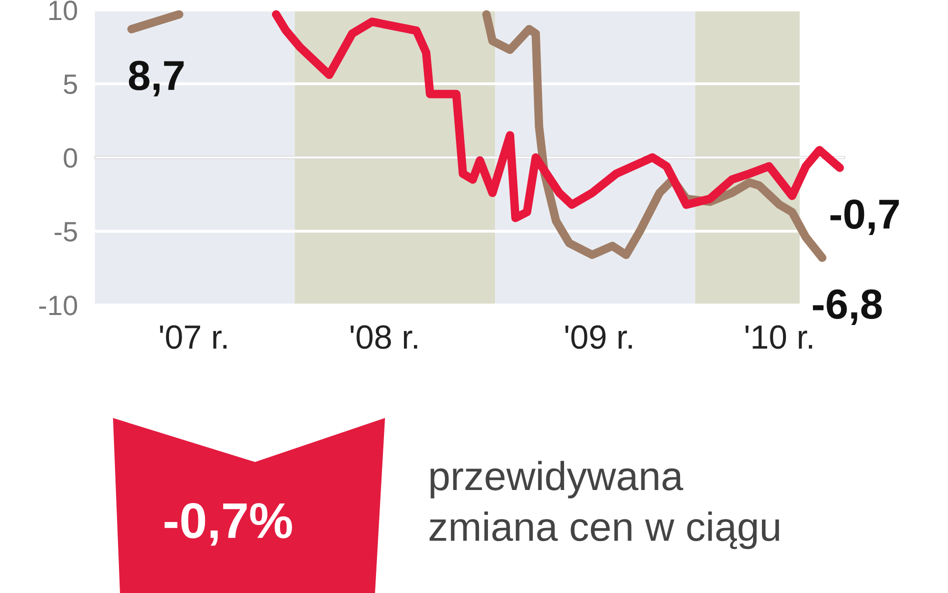 This screenshot has height=593, width=948. I want to click on x-tick-label: '10 r., so click(779, 337).